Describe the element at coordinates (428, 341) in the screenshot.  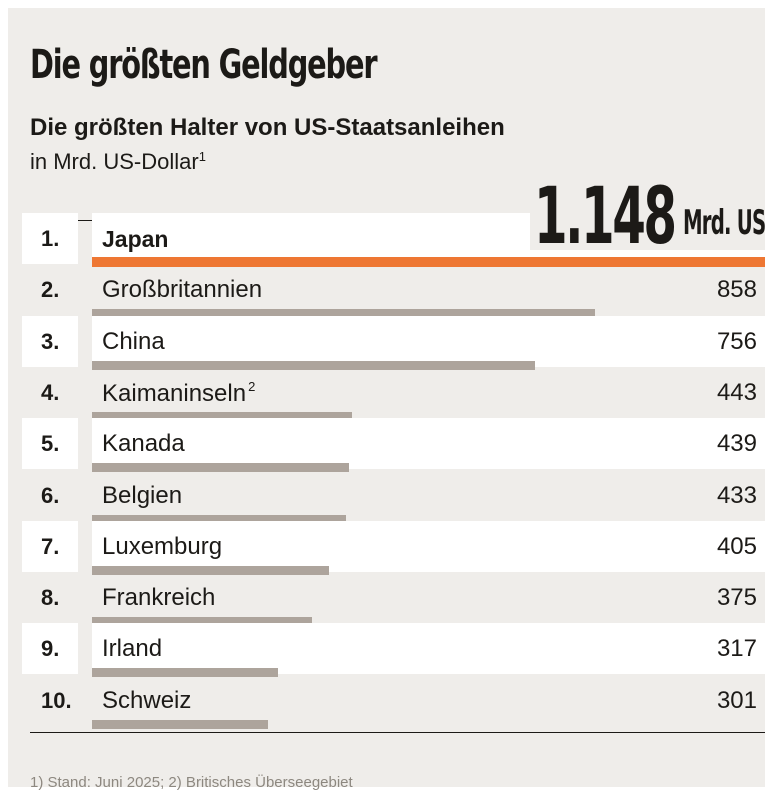
I see `country-cell: China 756` at that location.